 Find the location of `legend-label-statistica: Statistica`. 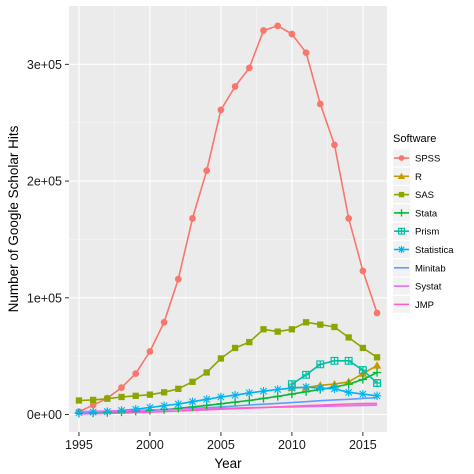

legend-label-statistica: Statistica is located at coordinates (434, 250).